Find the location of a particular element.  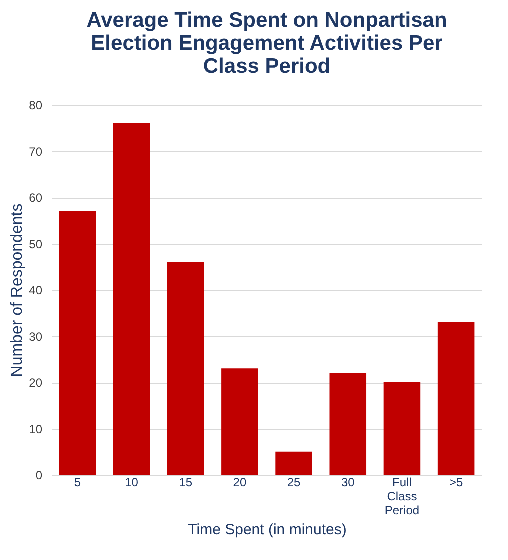

x-tick-label: 30 is located at coordinates (348, 483).